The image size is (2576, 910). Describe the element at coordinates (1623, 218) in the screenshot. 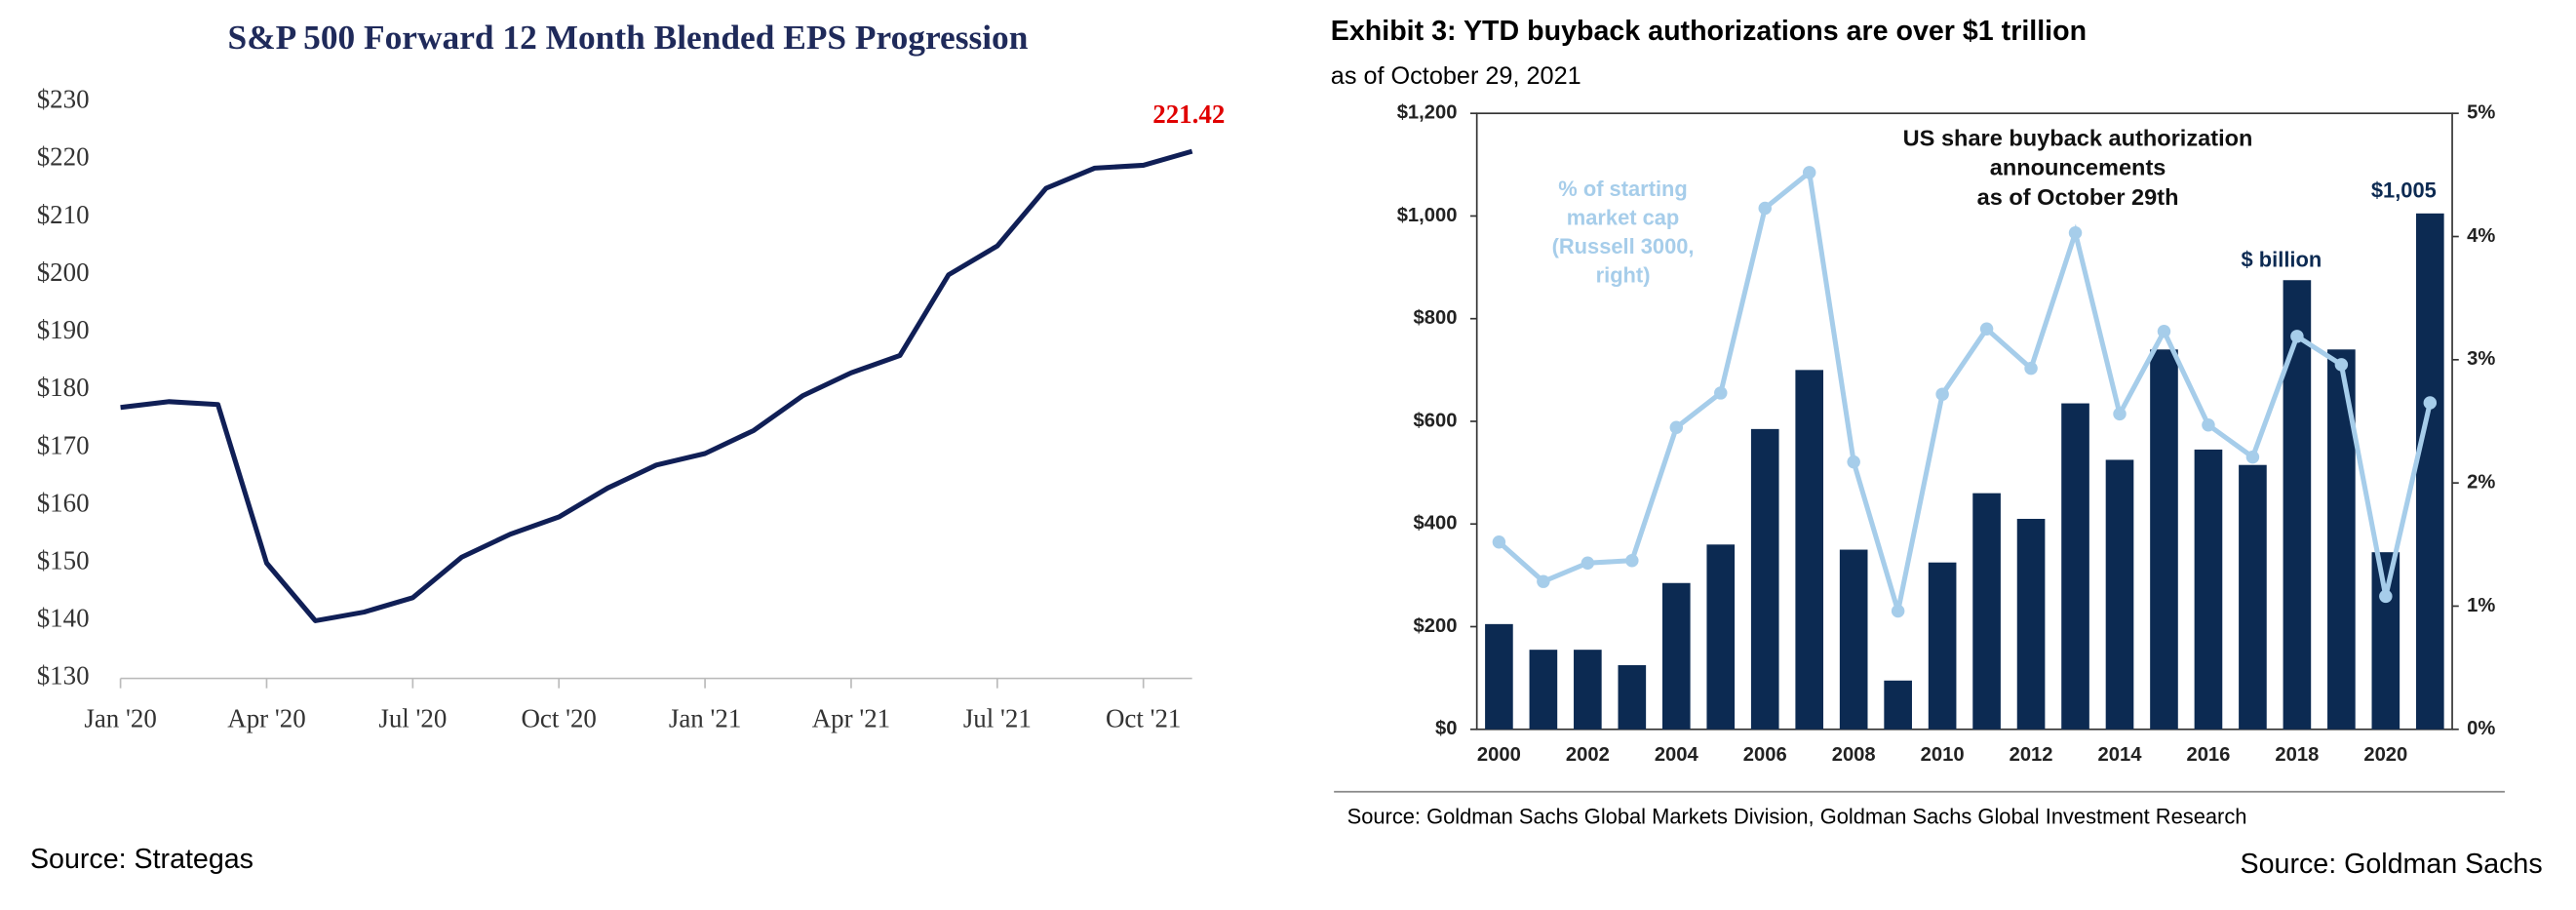

I see `annotation: market cap` at that location.